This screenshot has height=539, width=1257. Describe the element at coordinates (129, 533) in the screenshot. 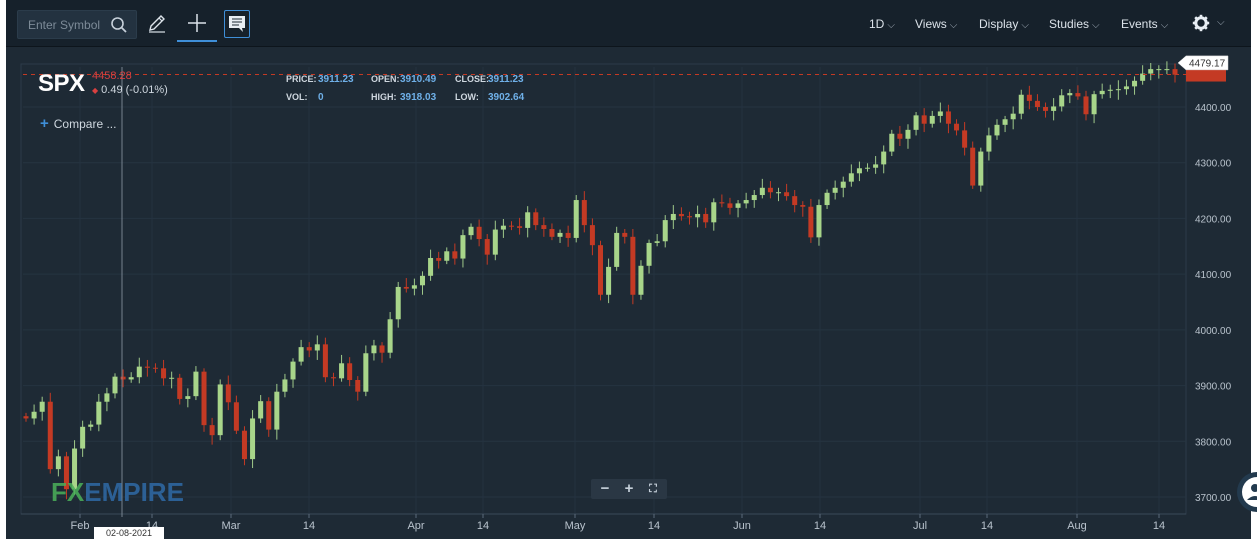

I see `crosshair-date: 02-08-2021` at that location.